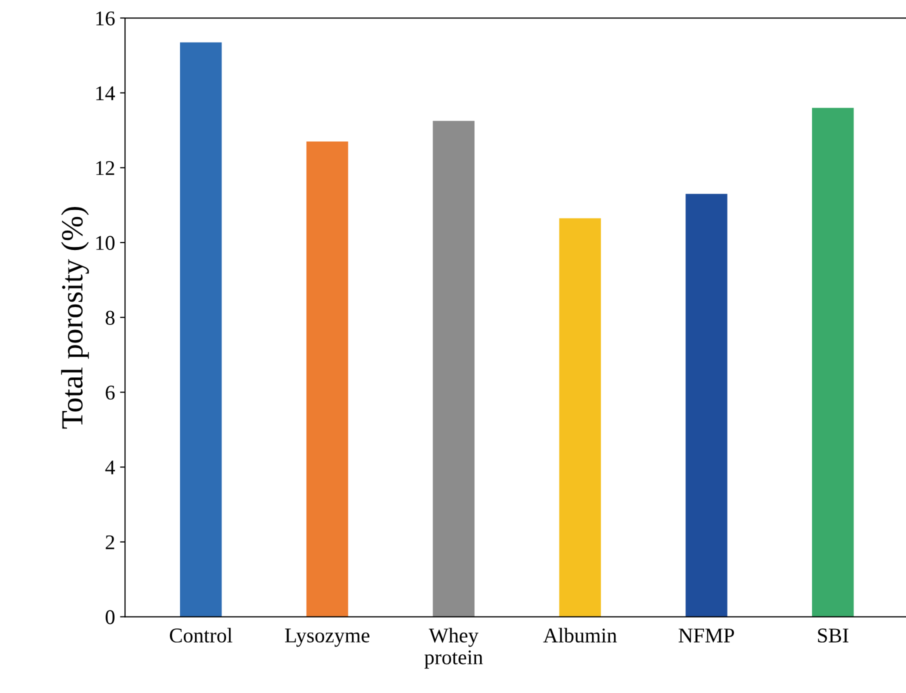 The height and width of the screenshot is (693, 906). What do you see at coordinates (833, 635) in the screenshot?
I see `x-tick-label: SBI` at bounding box center [833, 635].